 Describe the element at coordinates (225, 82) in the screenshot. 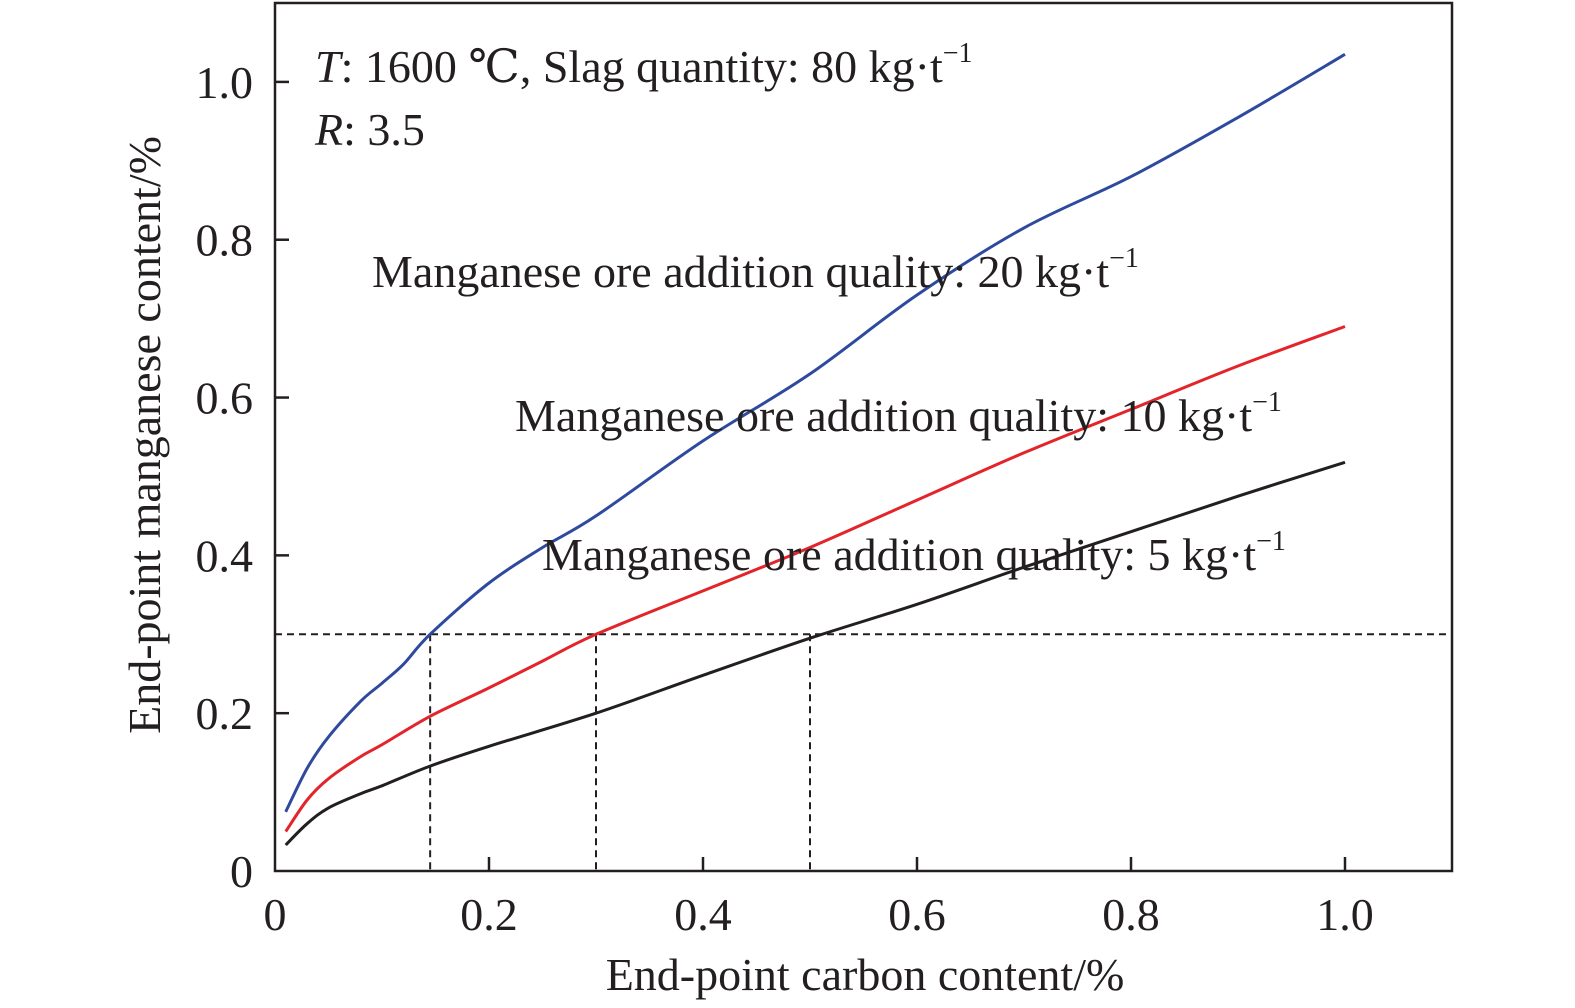

I see `y-tick-label-5: 1.0` at that location.